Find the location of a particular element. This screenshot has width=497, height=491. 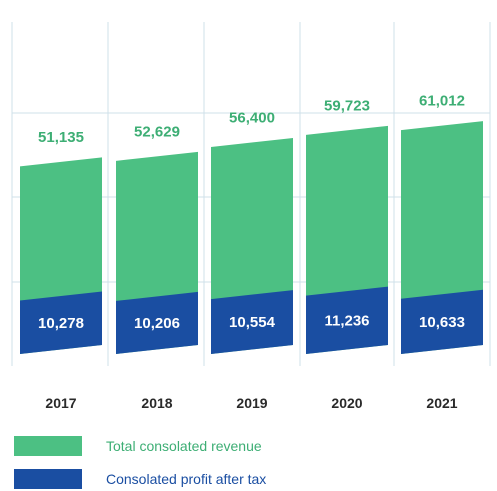

label-profit-2017: 10,278 is located at coordinates (61, 323).